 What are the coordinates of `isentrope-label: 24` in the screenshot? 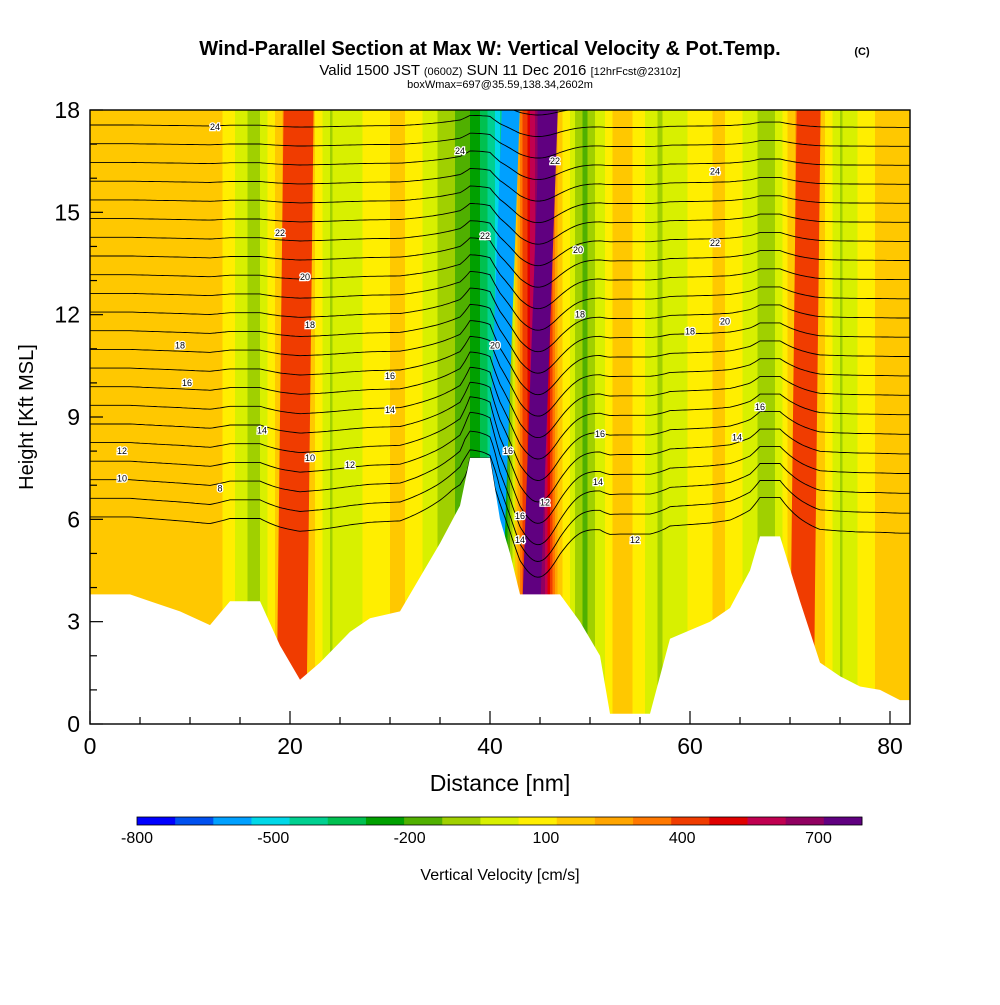 It's located at (715, 171).